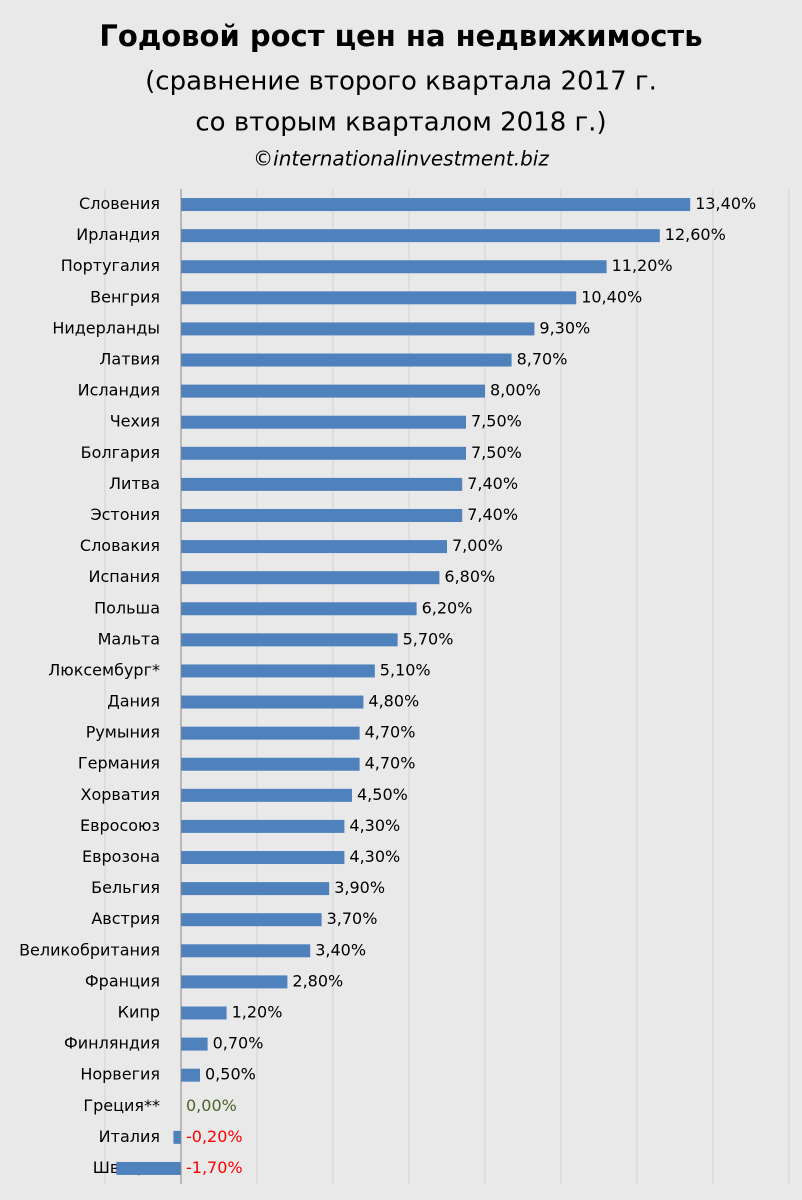  Describe the element at coordinates (120, 452) in the screenshot. I see `y-tick-label: Болгария` at that location.